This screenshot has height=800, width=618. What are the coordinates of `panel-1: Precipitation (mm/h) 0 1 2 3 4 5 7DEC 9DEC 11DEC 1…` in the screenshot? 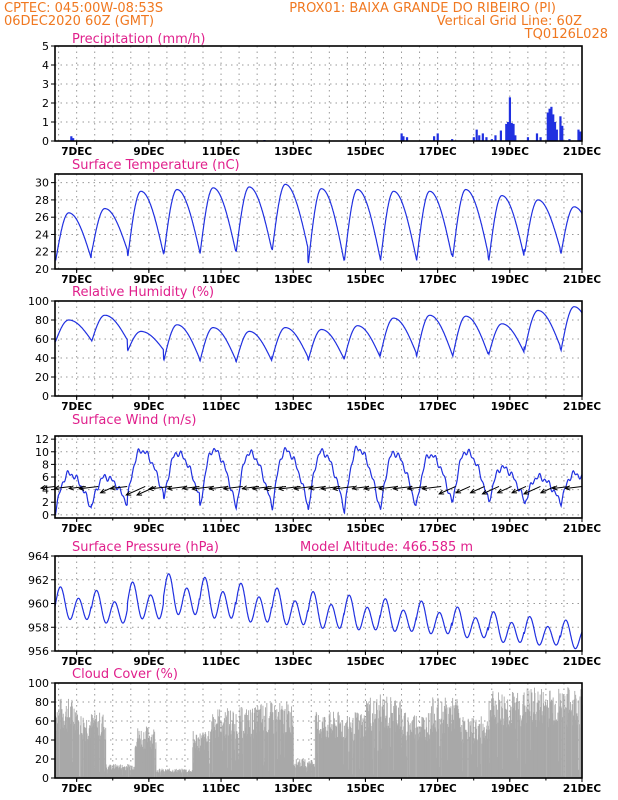 It's located at (321, 95).